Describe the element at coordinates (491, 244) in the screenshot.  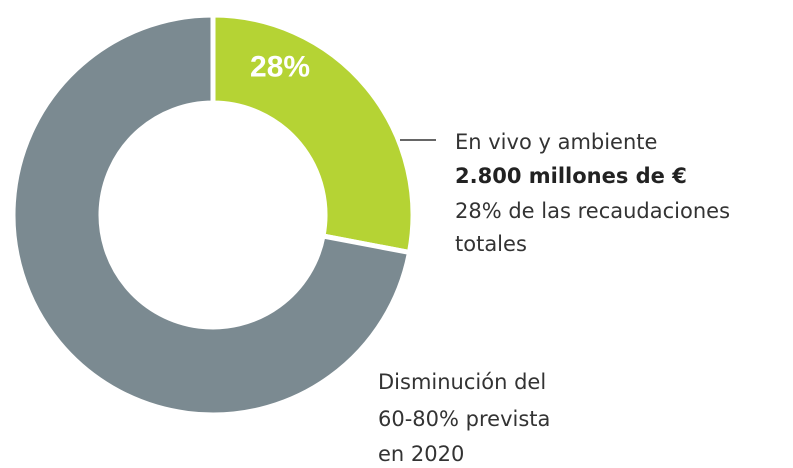
I see `annotation: totales` at that location.